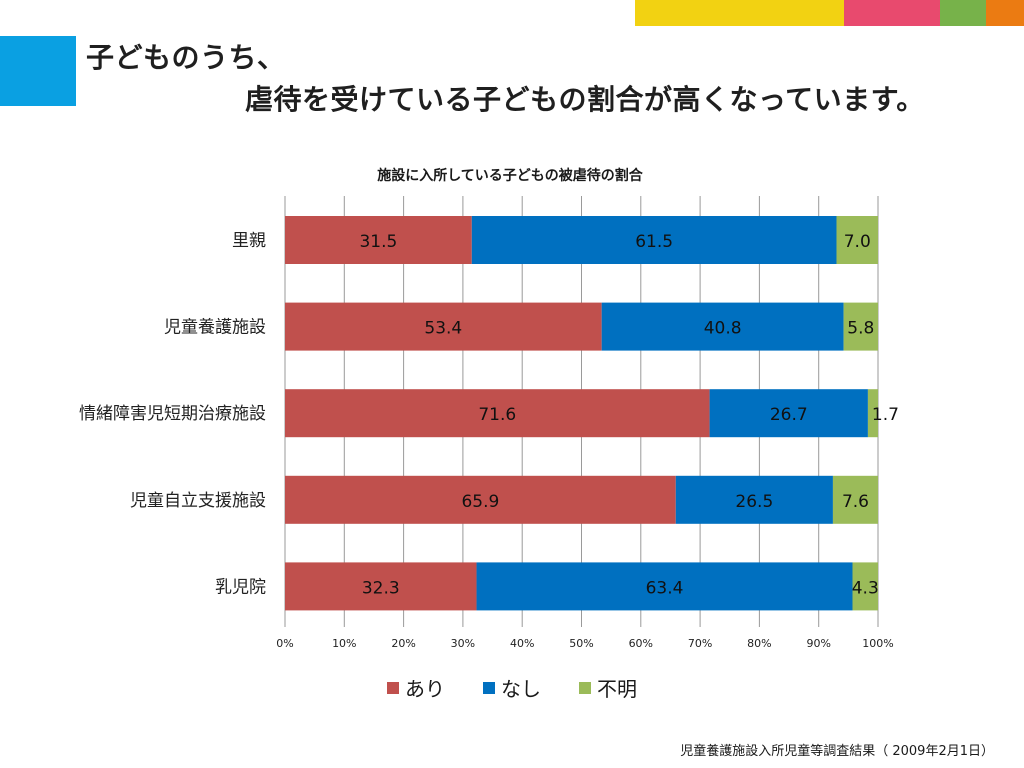 The image size is (1024, 768). I want to click on data-label: 1.7, so click(885, 415).